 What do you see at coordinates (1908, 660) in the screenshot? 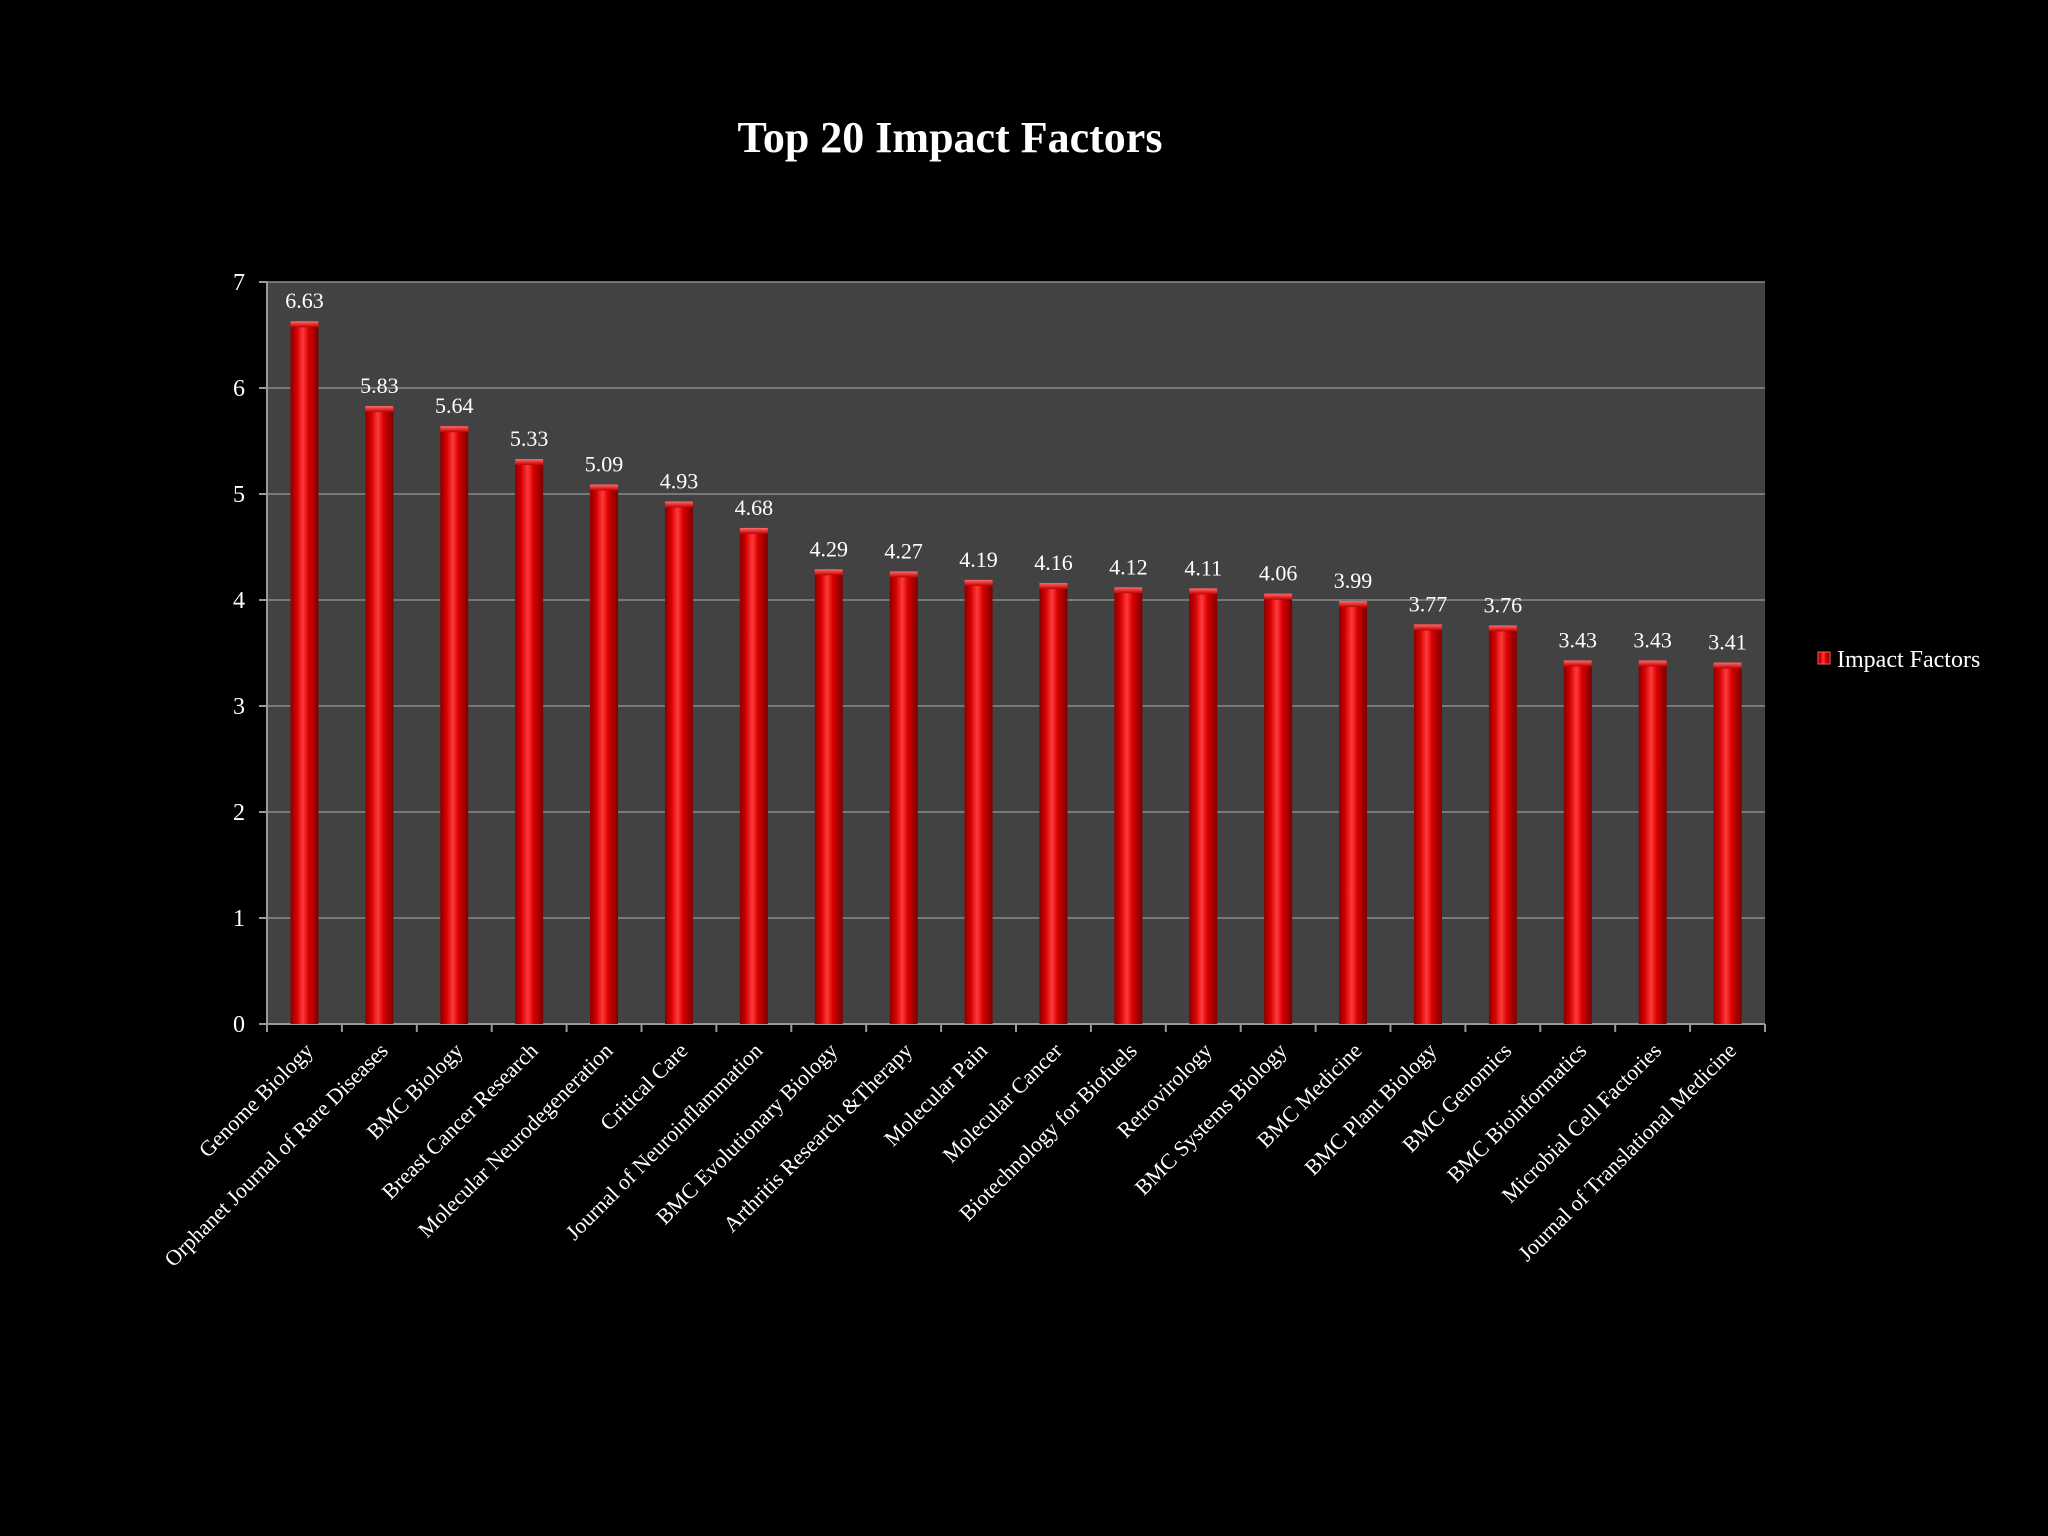
I see `legend-label: Impact Factors` at bounding box center [1908, 660].